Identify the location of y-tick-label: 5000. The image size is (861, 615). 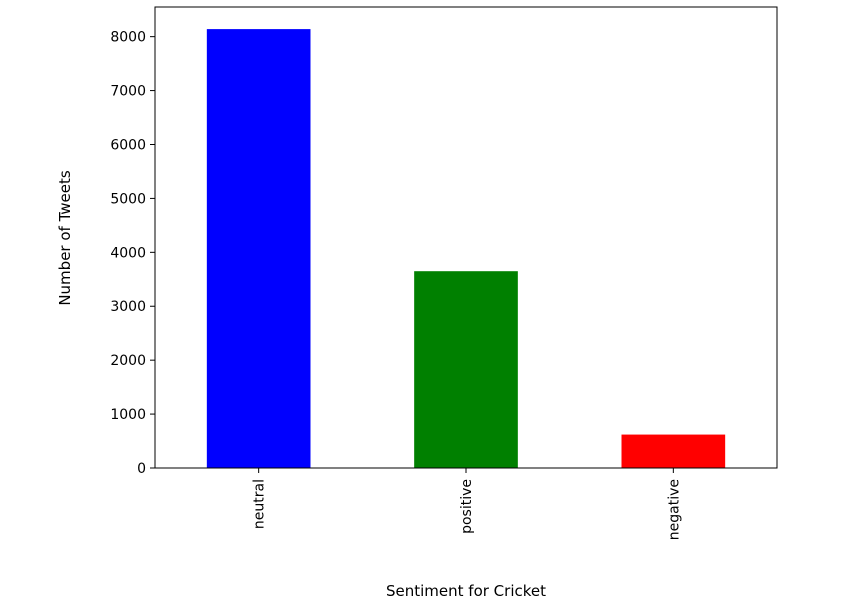
(128, 199).